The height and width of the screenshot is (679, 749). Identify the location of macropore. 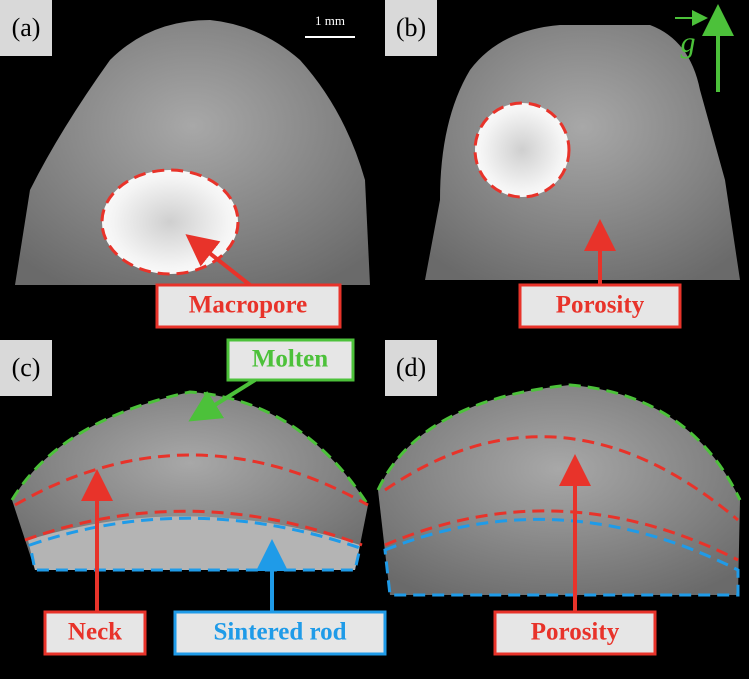
(522, 150).